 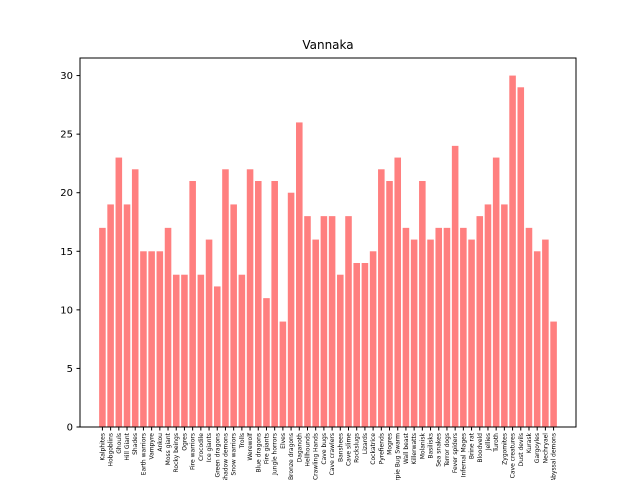 I want to click on x-tick-label-53: Gargoyles, so click(x=537, y=448).